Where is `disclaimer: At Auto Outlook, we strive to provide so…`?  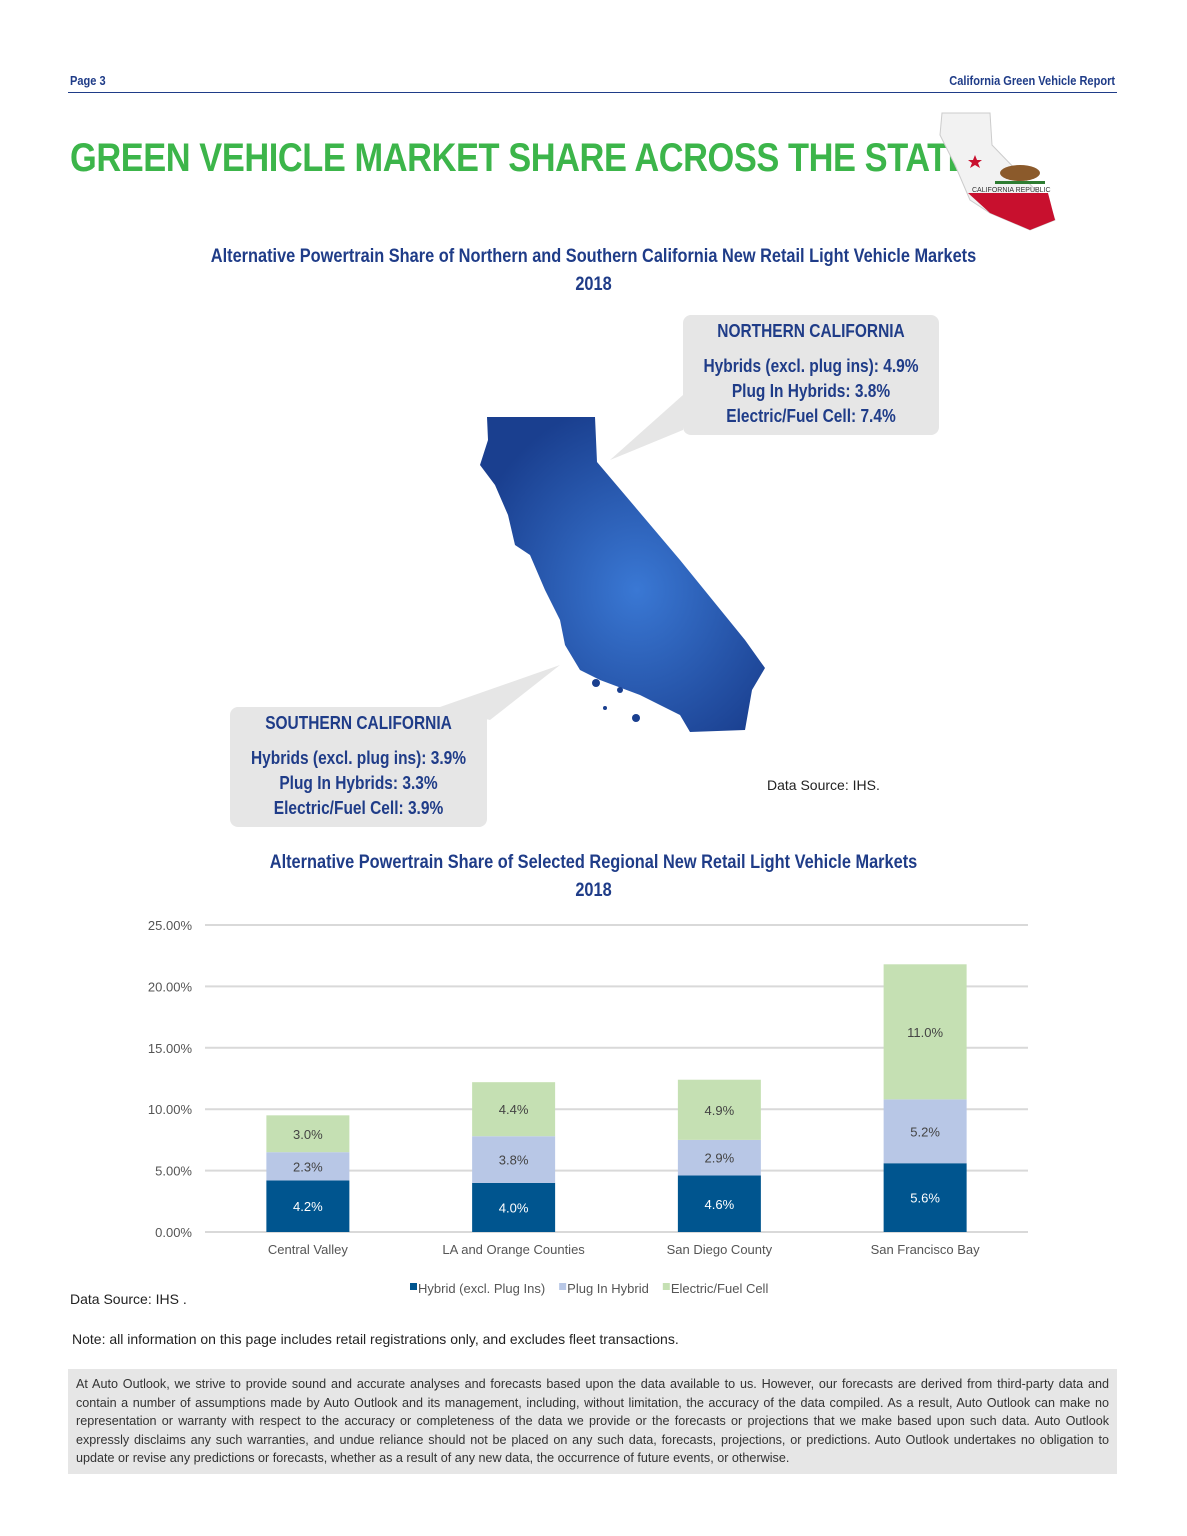 disclaimer: At Auto Outlook, we strive to provide so… is located at coordinates (592, 1421).